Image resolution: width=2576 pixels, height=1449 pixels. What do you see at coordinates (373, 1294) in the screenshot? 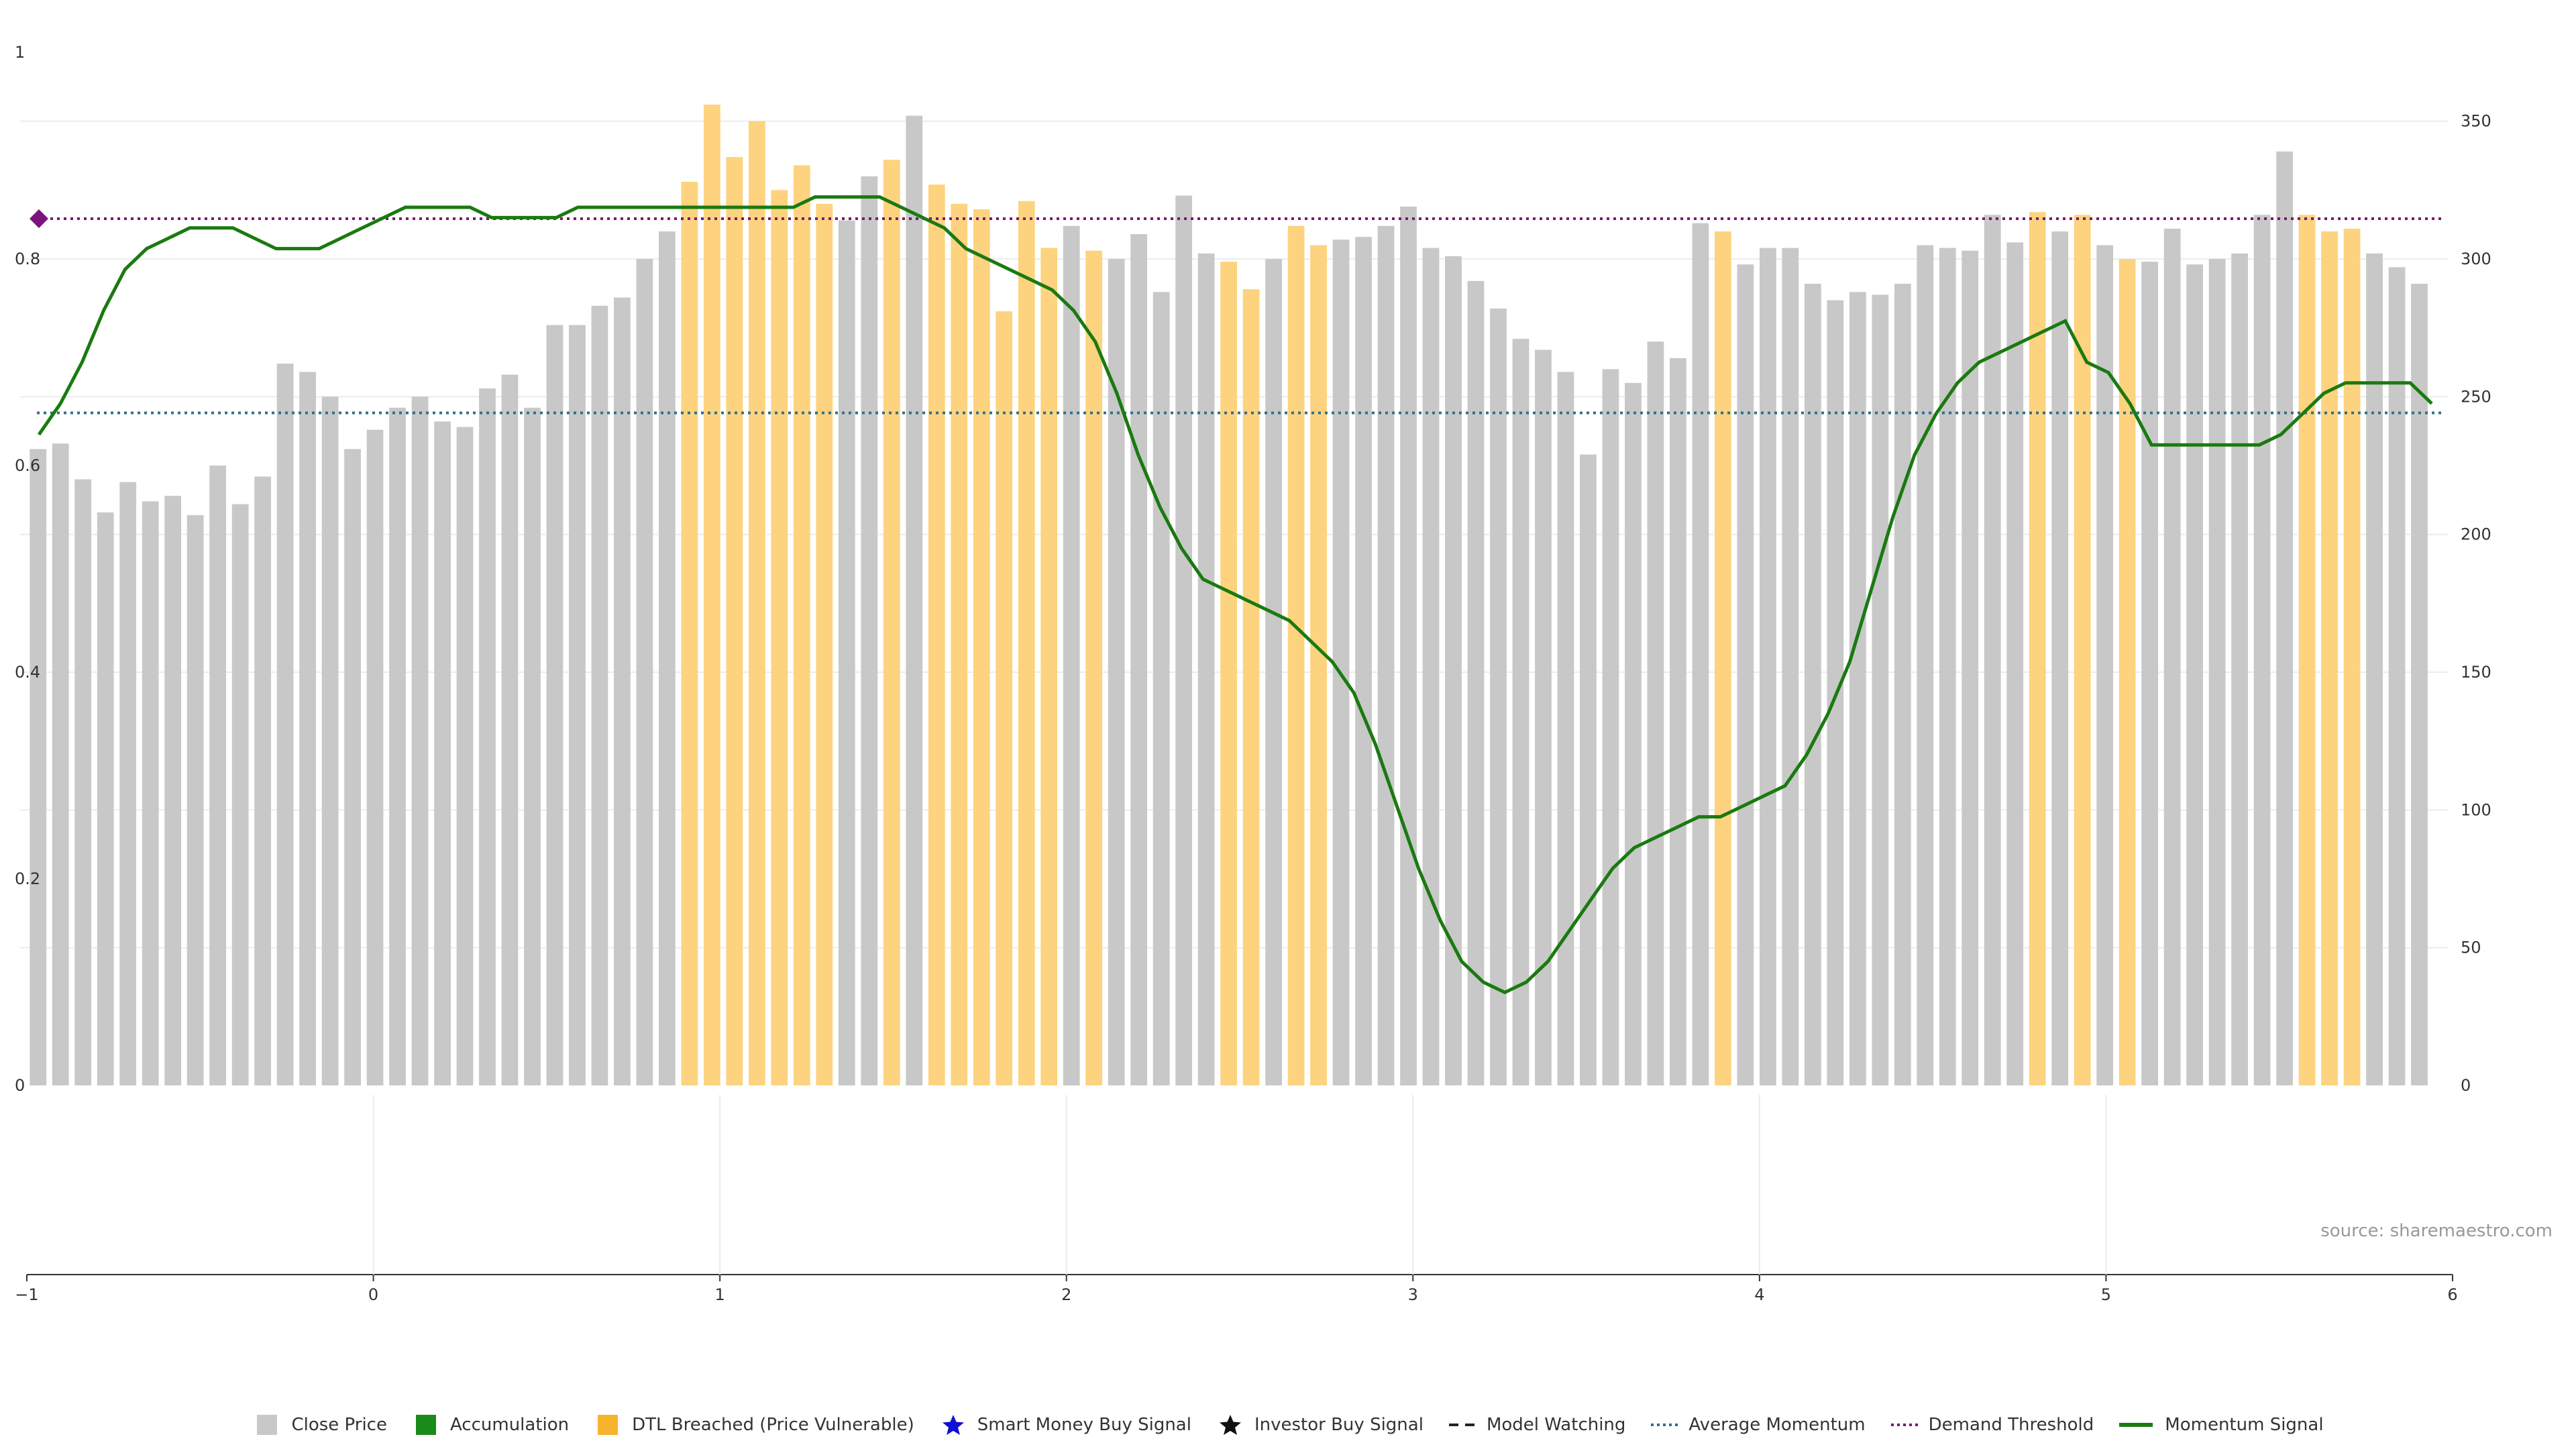
I see `x-axis-tick: 0` at bounding box center [373, 1294].